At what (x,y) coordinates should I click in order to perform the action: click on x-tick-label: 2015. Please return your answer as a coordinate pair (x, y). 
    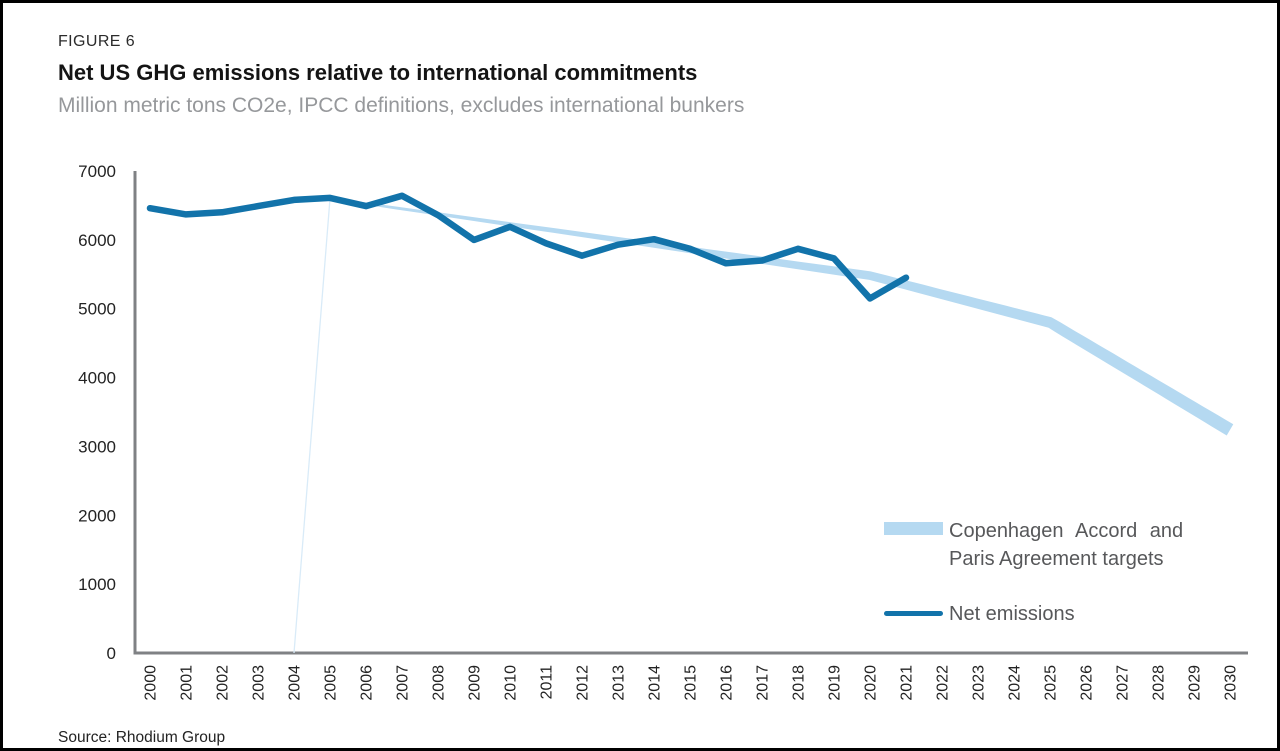
    Looking at the image, I should click on (691, 683).